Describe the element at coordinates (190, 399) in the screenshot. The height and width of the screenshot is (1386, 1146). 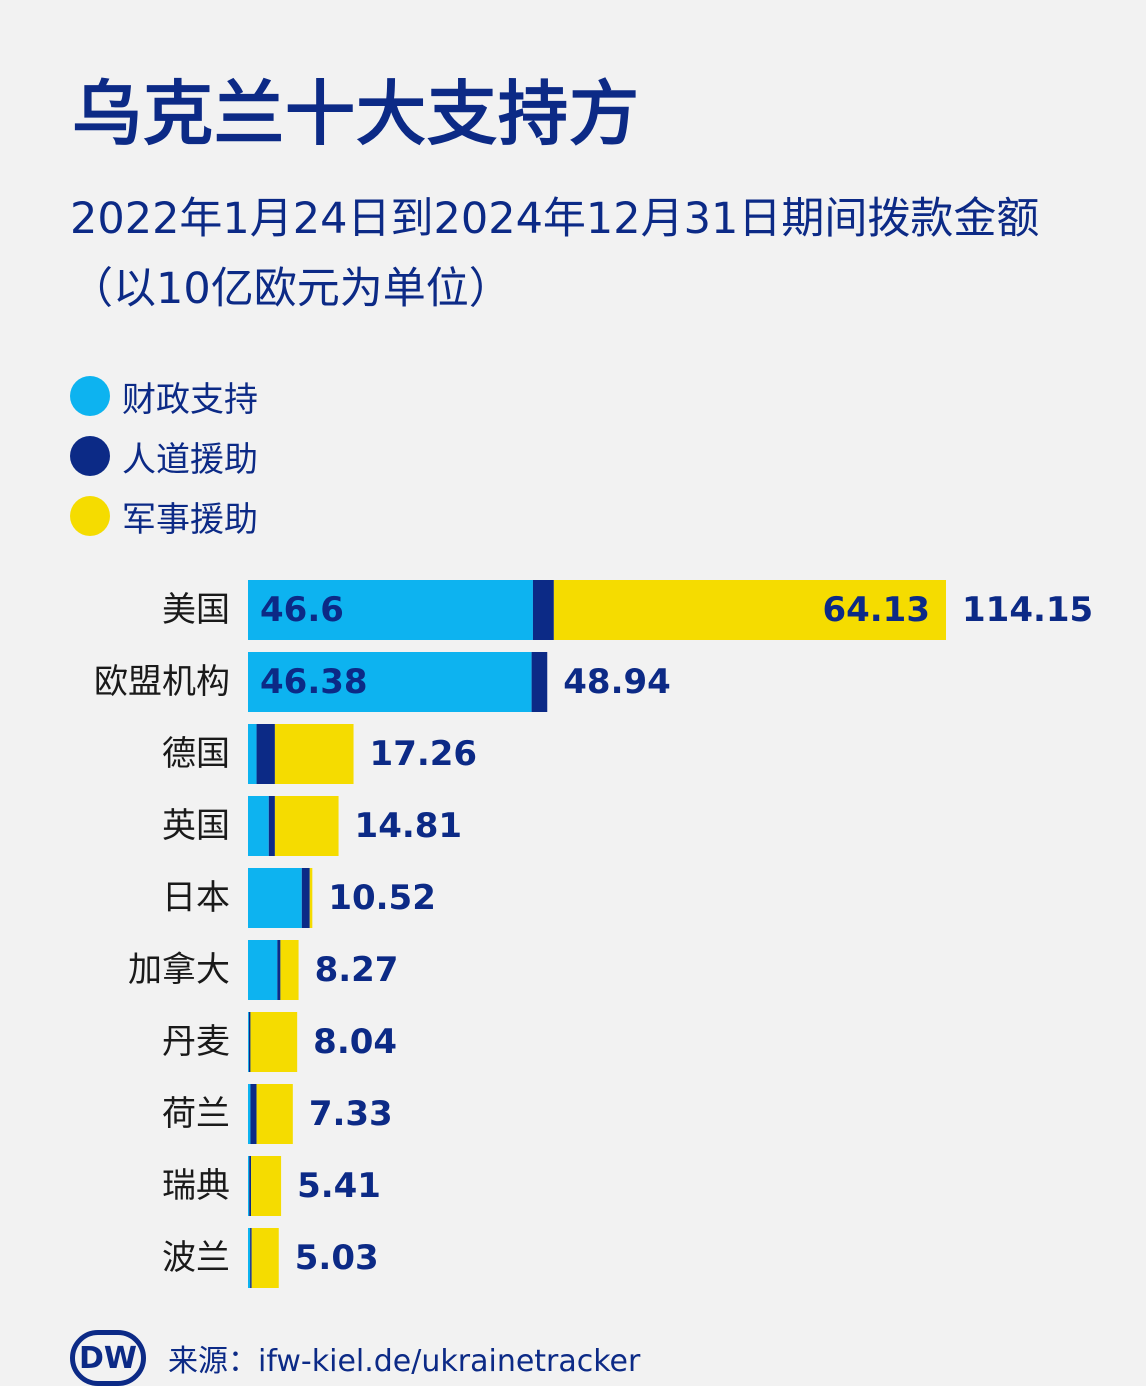
I see `legend-label-financial: 财政支持` at that location.